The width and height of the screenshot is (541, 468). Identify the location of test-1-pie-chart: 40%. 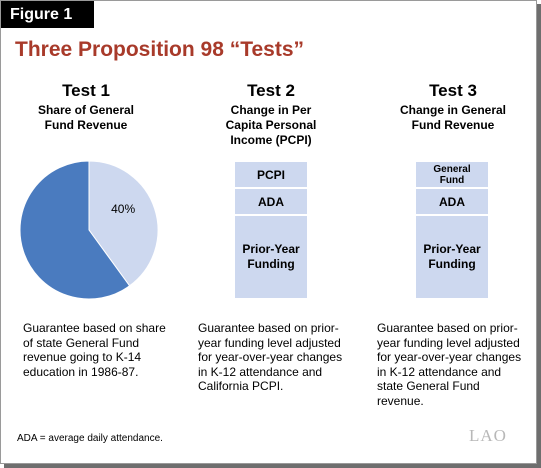
(89, 230).